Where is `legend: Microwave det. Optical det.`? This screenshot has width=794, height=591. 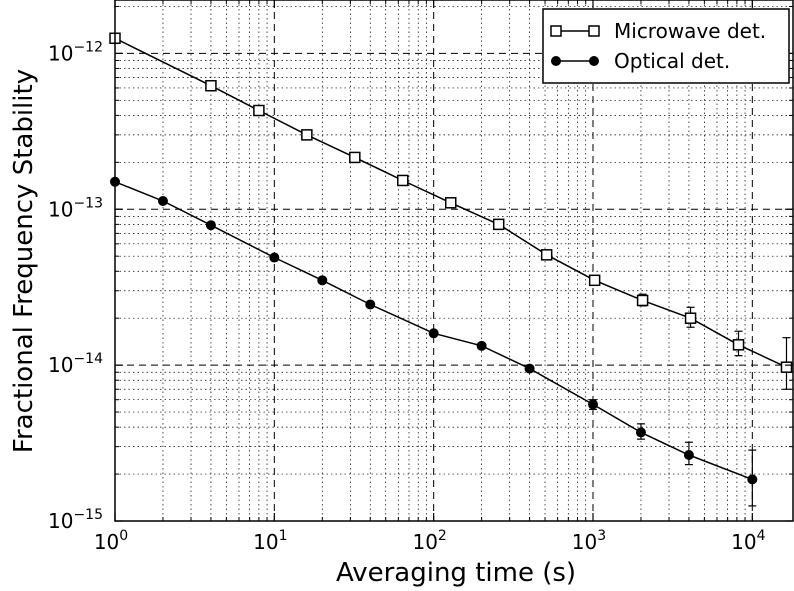
legend: Microwave det. Optical det. is located at coordinates (666, 46).